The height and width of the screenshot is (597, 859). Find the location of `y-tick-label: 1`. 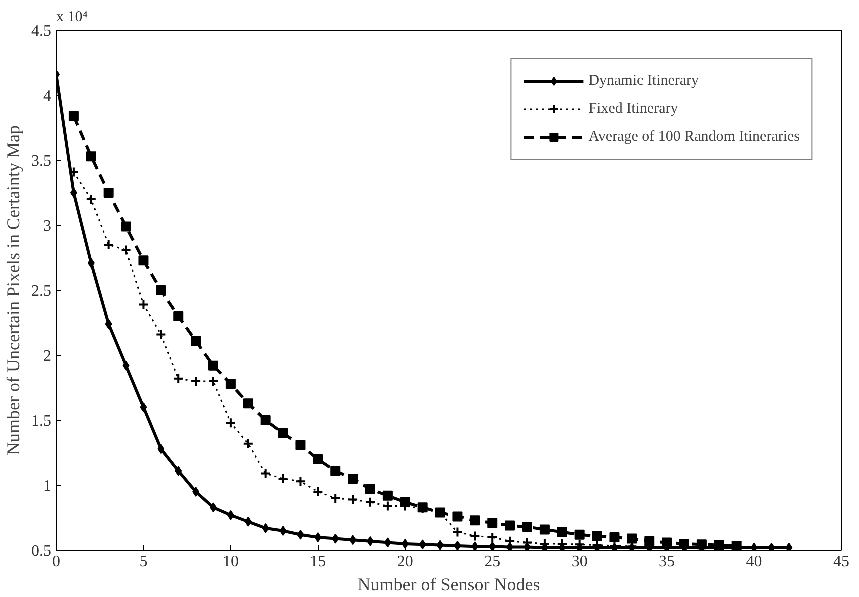

y-tick-label: 1 is located at coordinates (48, 486).